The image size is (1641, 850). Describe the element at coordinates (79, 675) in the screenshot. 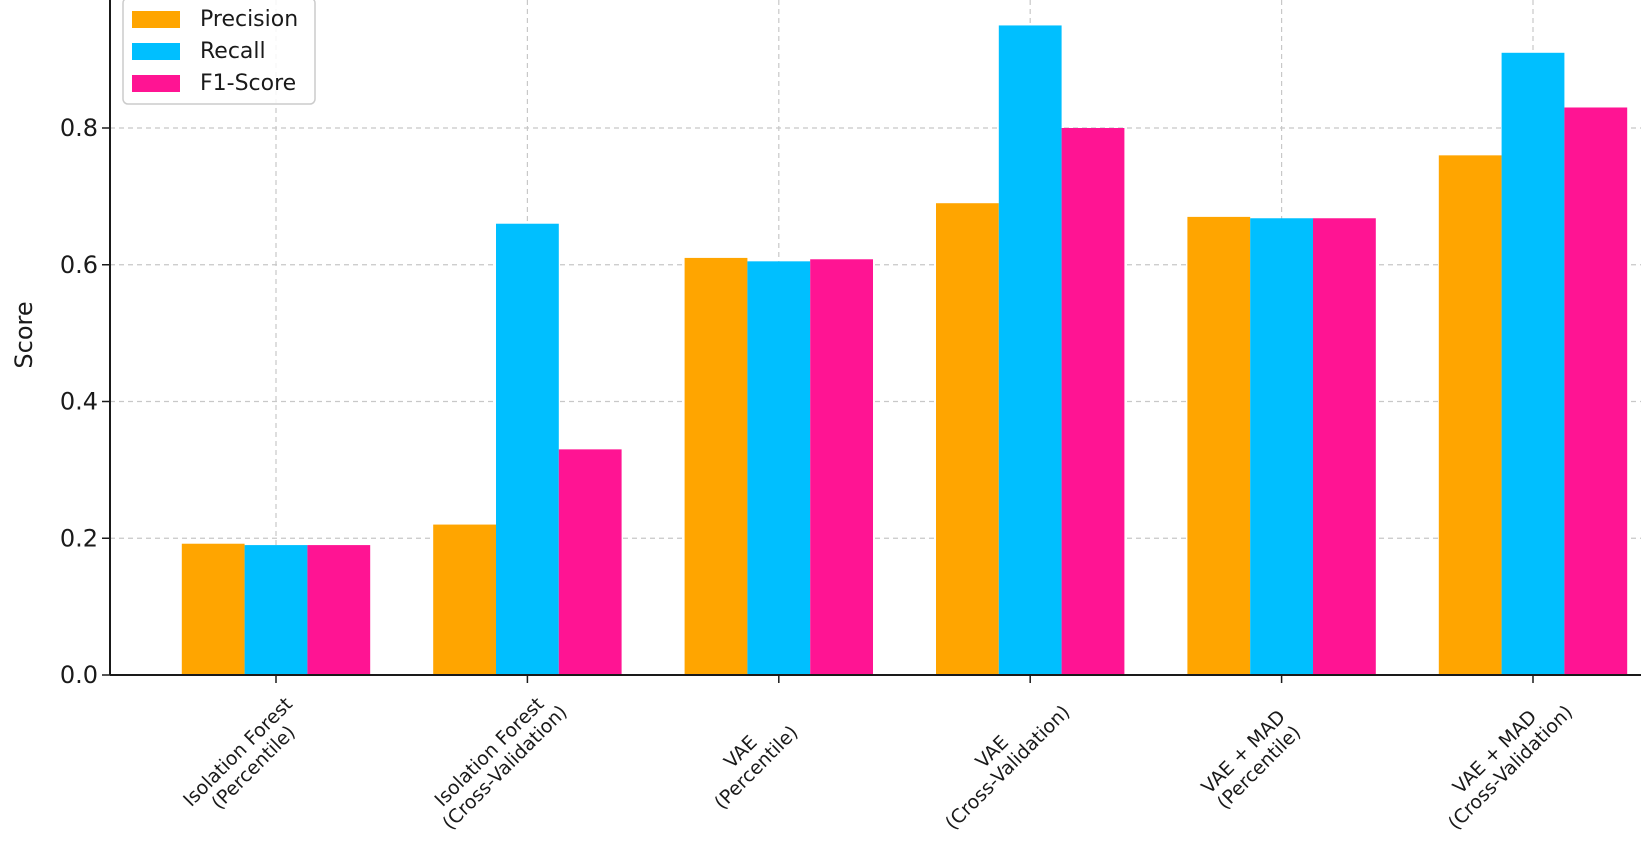

I see `y-tick-label: 0.0` at that location.